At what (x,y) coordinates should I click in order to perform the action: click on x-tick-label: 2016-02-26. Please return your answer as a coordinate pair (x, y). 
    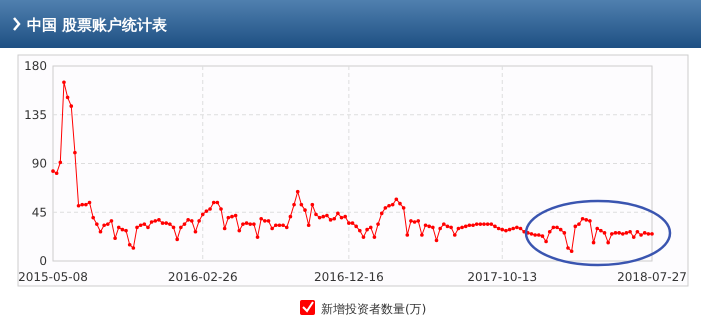
    Looking at the image, I should click on (203, 277).